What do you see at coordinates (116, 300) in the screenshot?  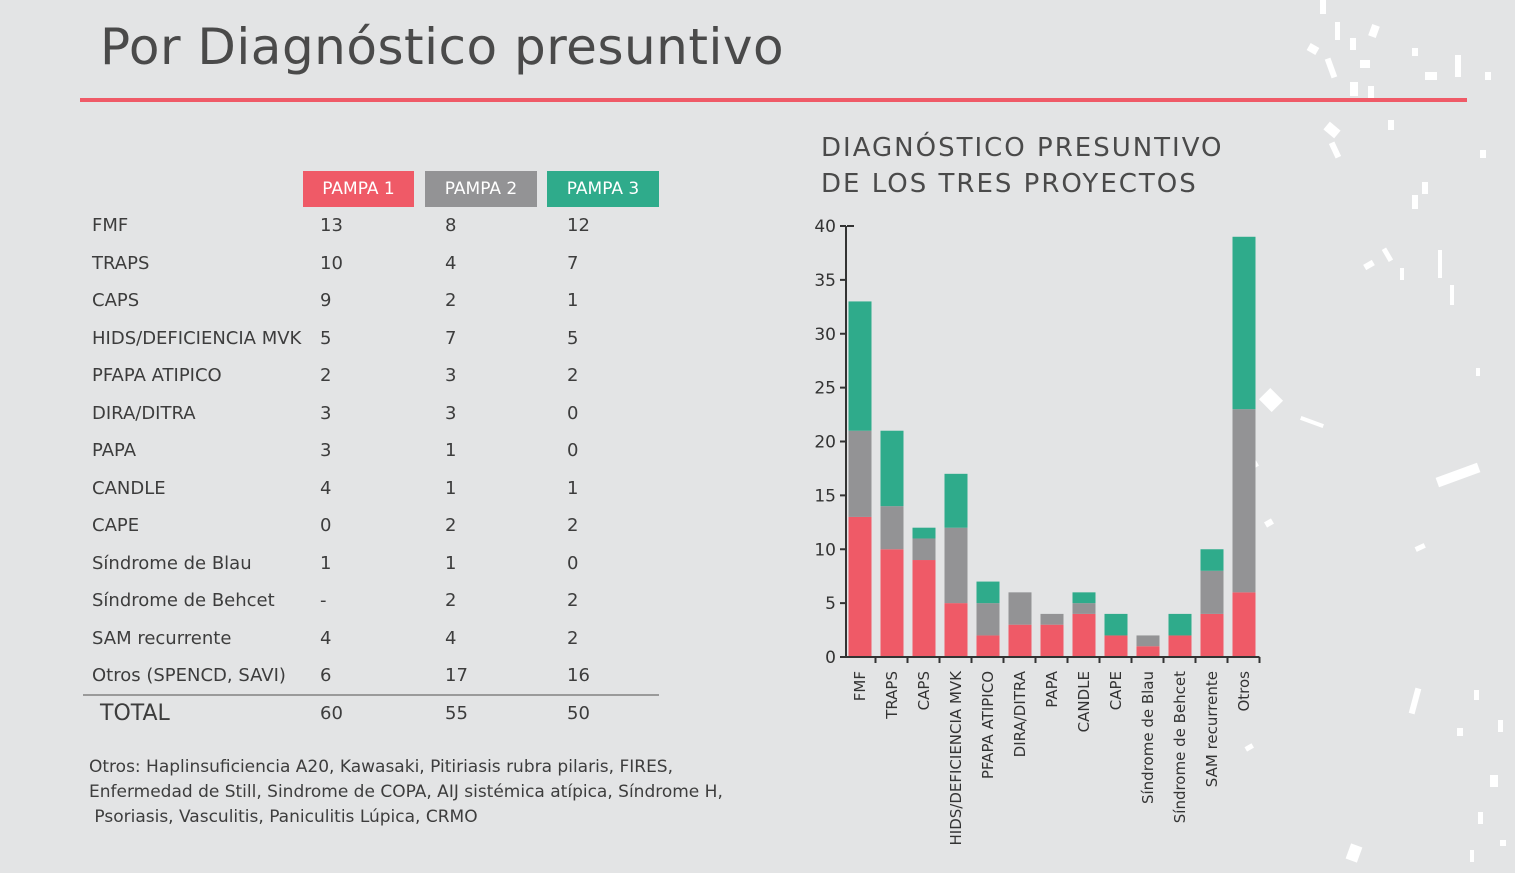 I see `row-name: CAPS` at bounding box center [116, 300].